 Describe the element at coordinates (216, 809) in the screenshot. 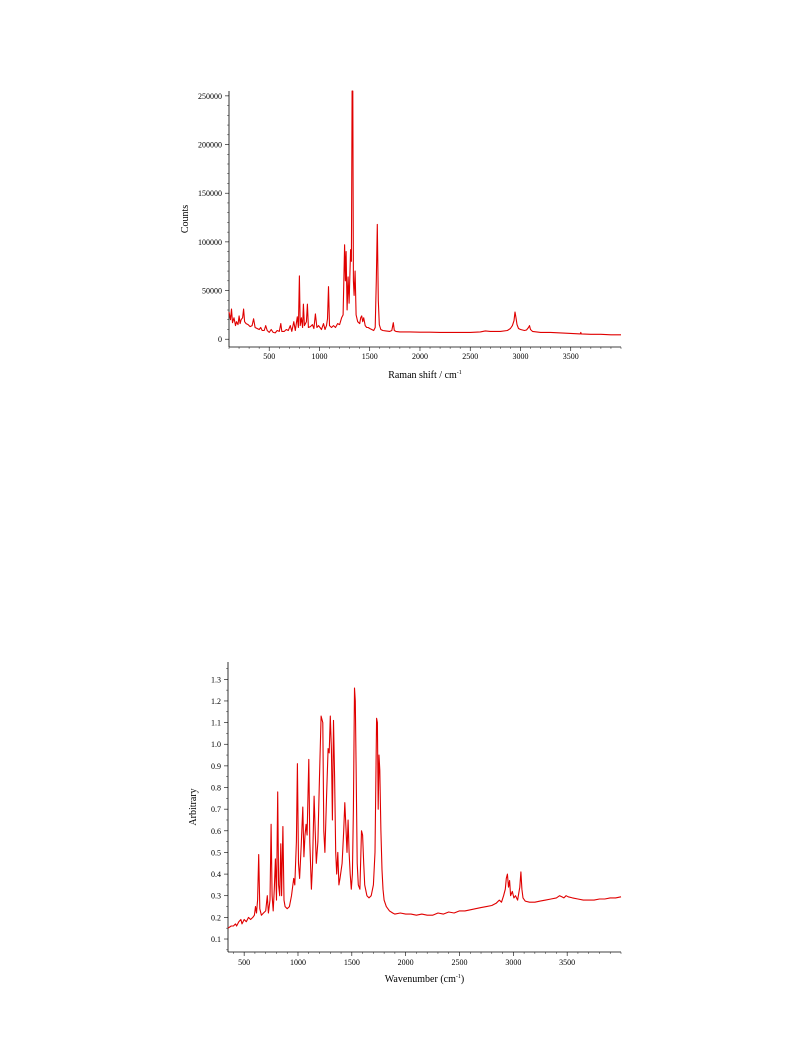

I see `y-tick-label: 0.7` at that location.